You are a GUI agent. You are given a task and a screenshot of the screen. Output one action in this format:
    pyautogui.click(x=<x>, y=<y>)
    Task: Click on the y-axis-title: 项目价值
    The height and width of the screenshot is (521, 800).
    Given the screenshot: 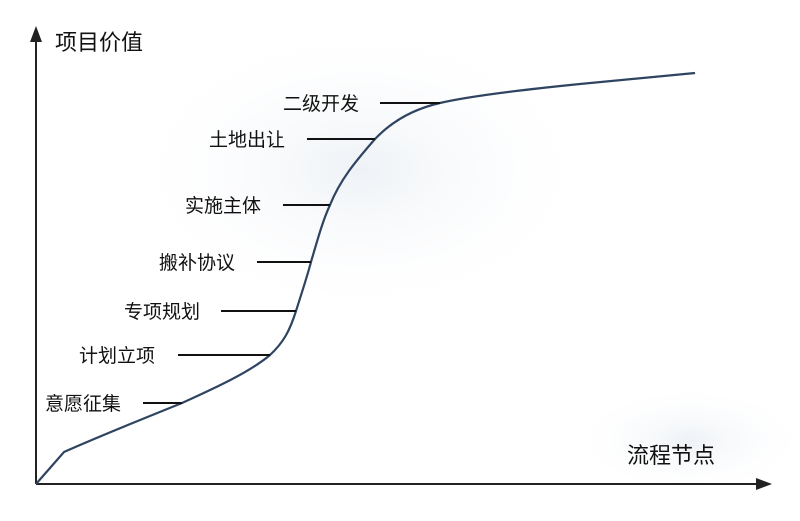 What is the action you would take?
    pyautogui.click(x=99, y=43)
    